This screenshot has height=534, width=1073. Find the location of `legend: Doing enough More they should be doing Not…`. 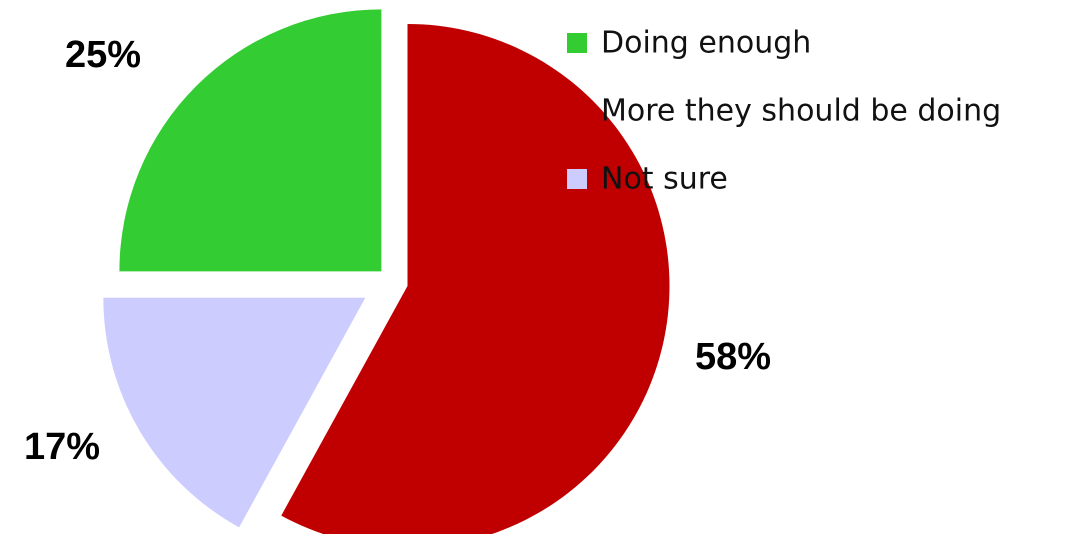

legend: Doing enough More they should be doing Not… is located at coordinates (784, 111).